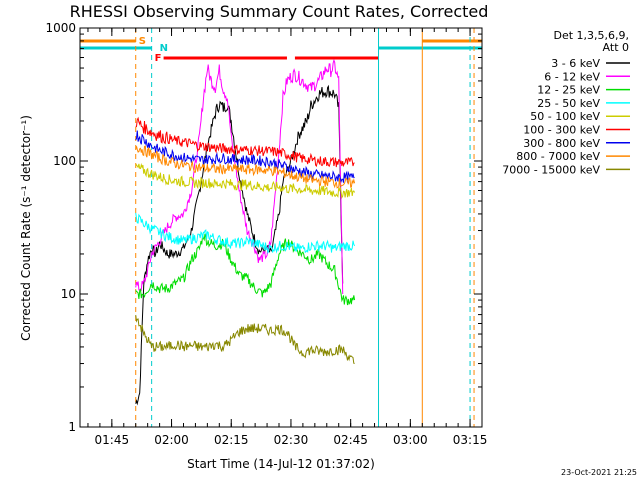 Image resolution: width=640 pixels, height=480 pixels. I want to click on annotation-label: F, so click(158, 58).